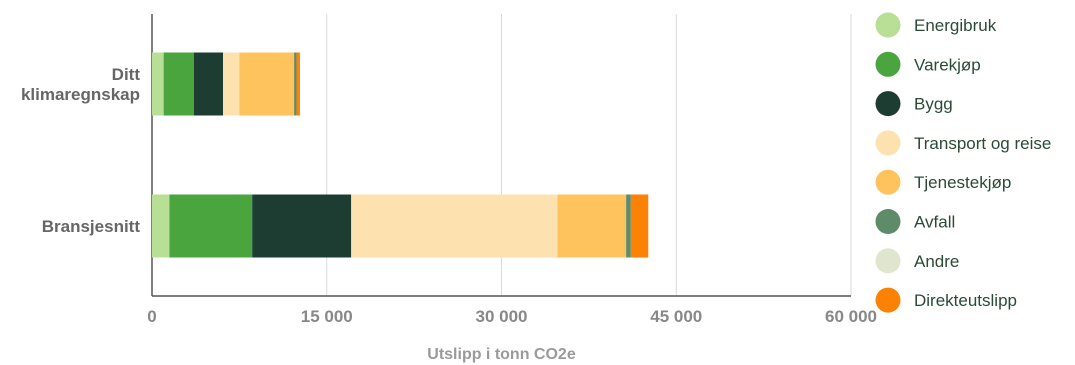 This screenshot has height=365, width=1075. What do you see at coordinates (80, 94) in the screenshot?
I see `category-label: klimaregnskap` at bounding box center [80, 94].